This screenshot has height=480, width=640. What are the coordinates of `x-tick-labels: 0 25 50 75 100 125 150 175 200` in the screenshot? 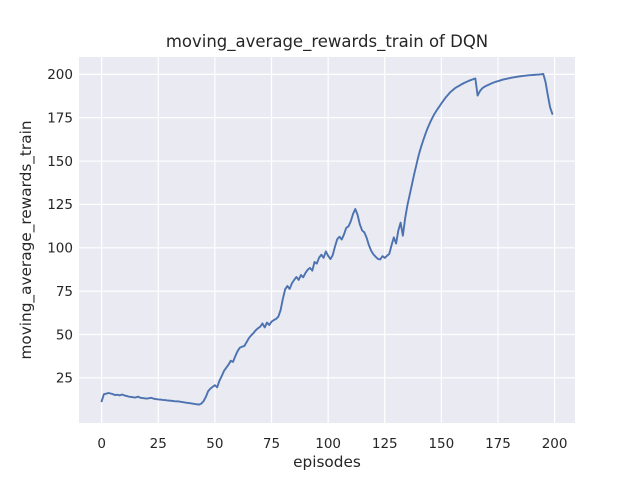 It's located at (332, 444).